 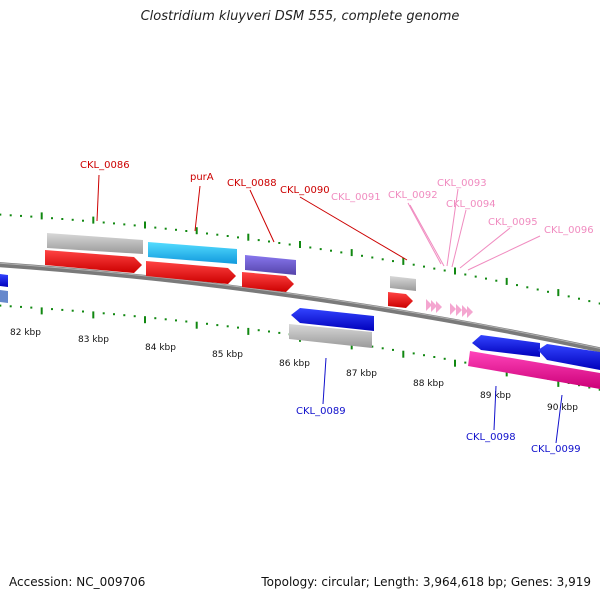 What do you see at coordinates (227, 355) in the screenshot?
I see `scale-label: 85 kbp` at bounding box center [227, 355].